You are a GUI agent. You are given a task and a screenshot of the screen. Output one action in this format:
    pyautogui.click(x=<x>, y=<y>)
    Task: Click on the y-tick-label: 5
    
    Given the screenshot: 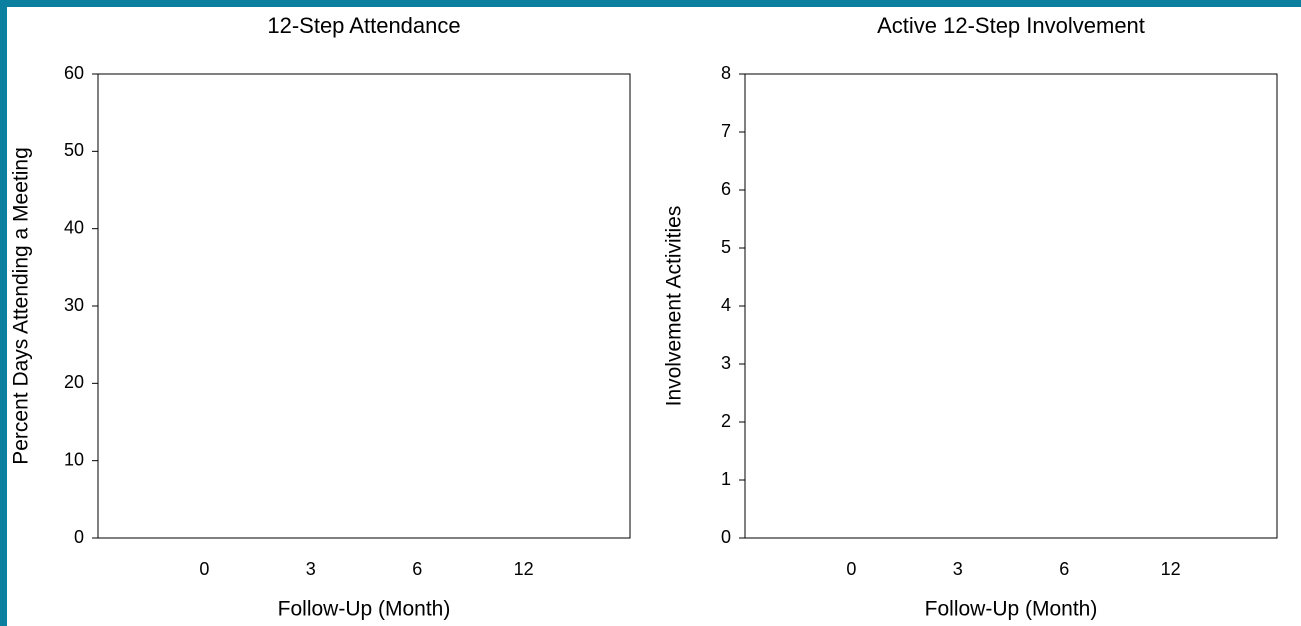 What is the action you would take?
    pyautogui.click(x=726, y=247)
    